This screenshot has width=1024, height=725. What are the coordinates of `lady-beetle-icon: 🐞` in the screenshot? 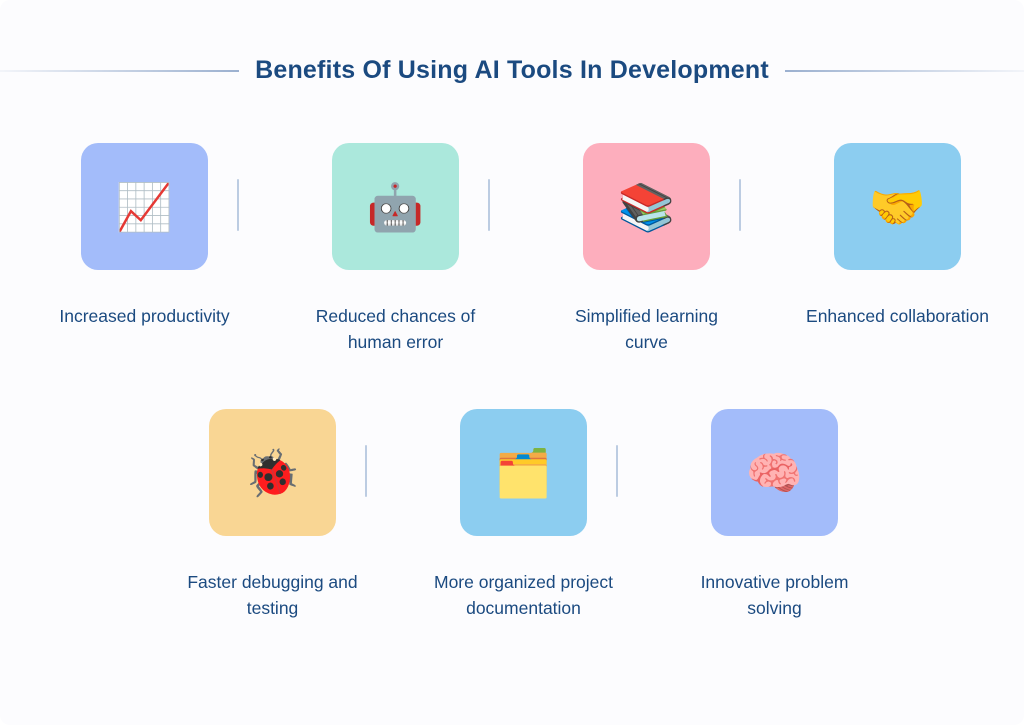 It's located at (272, 472).